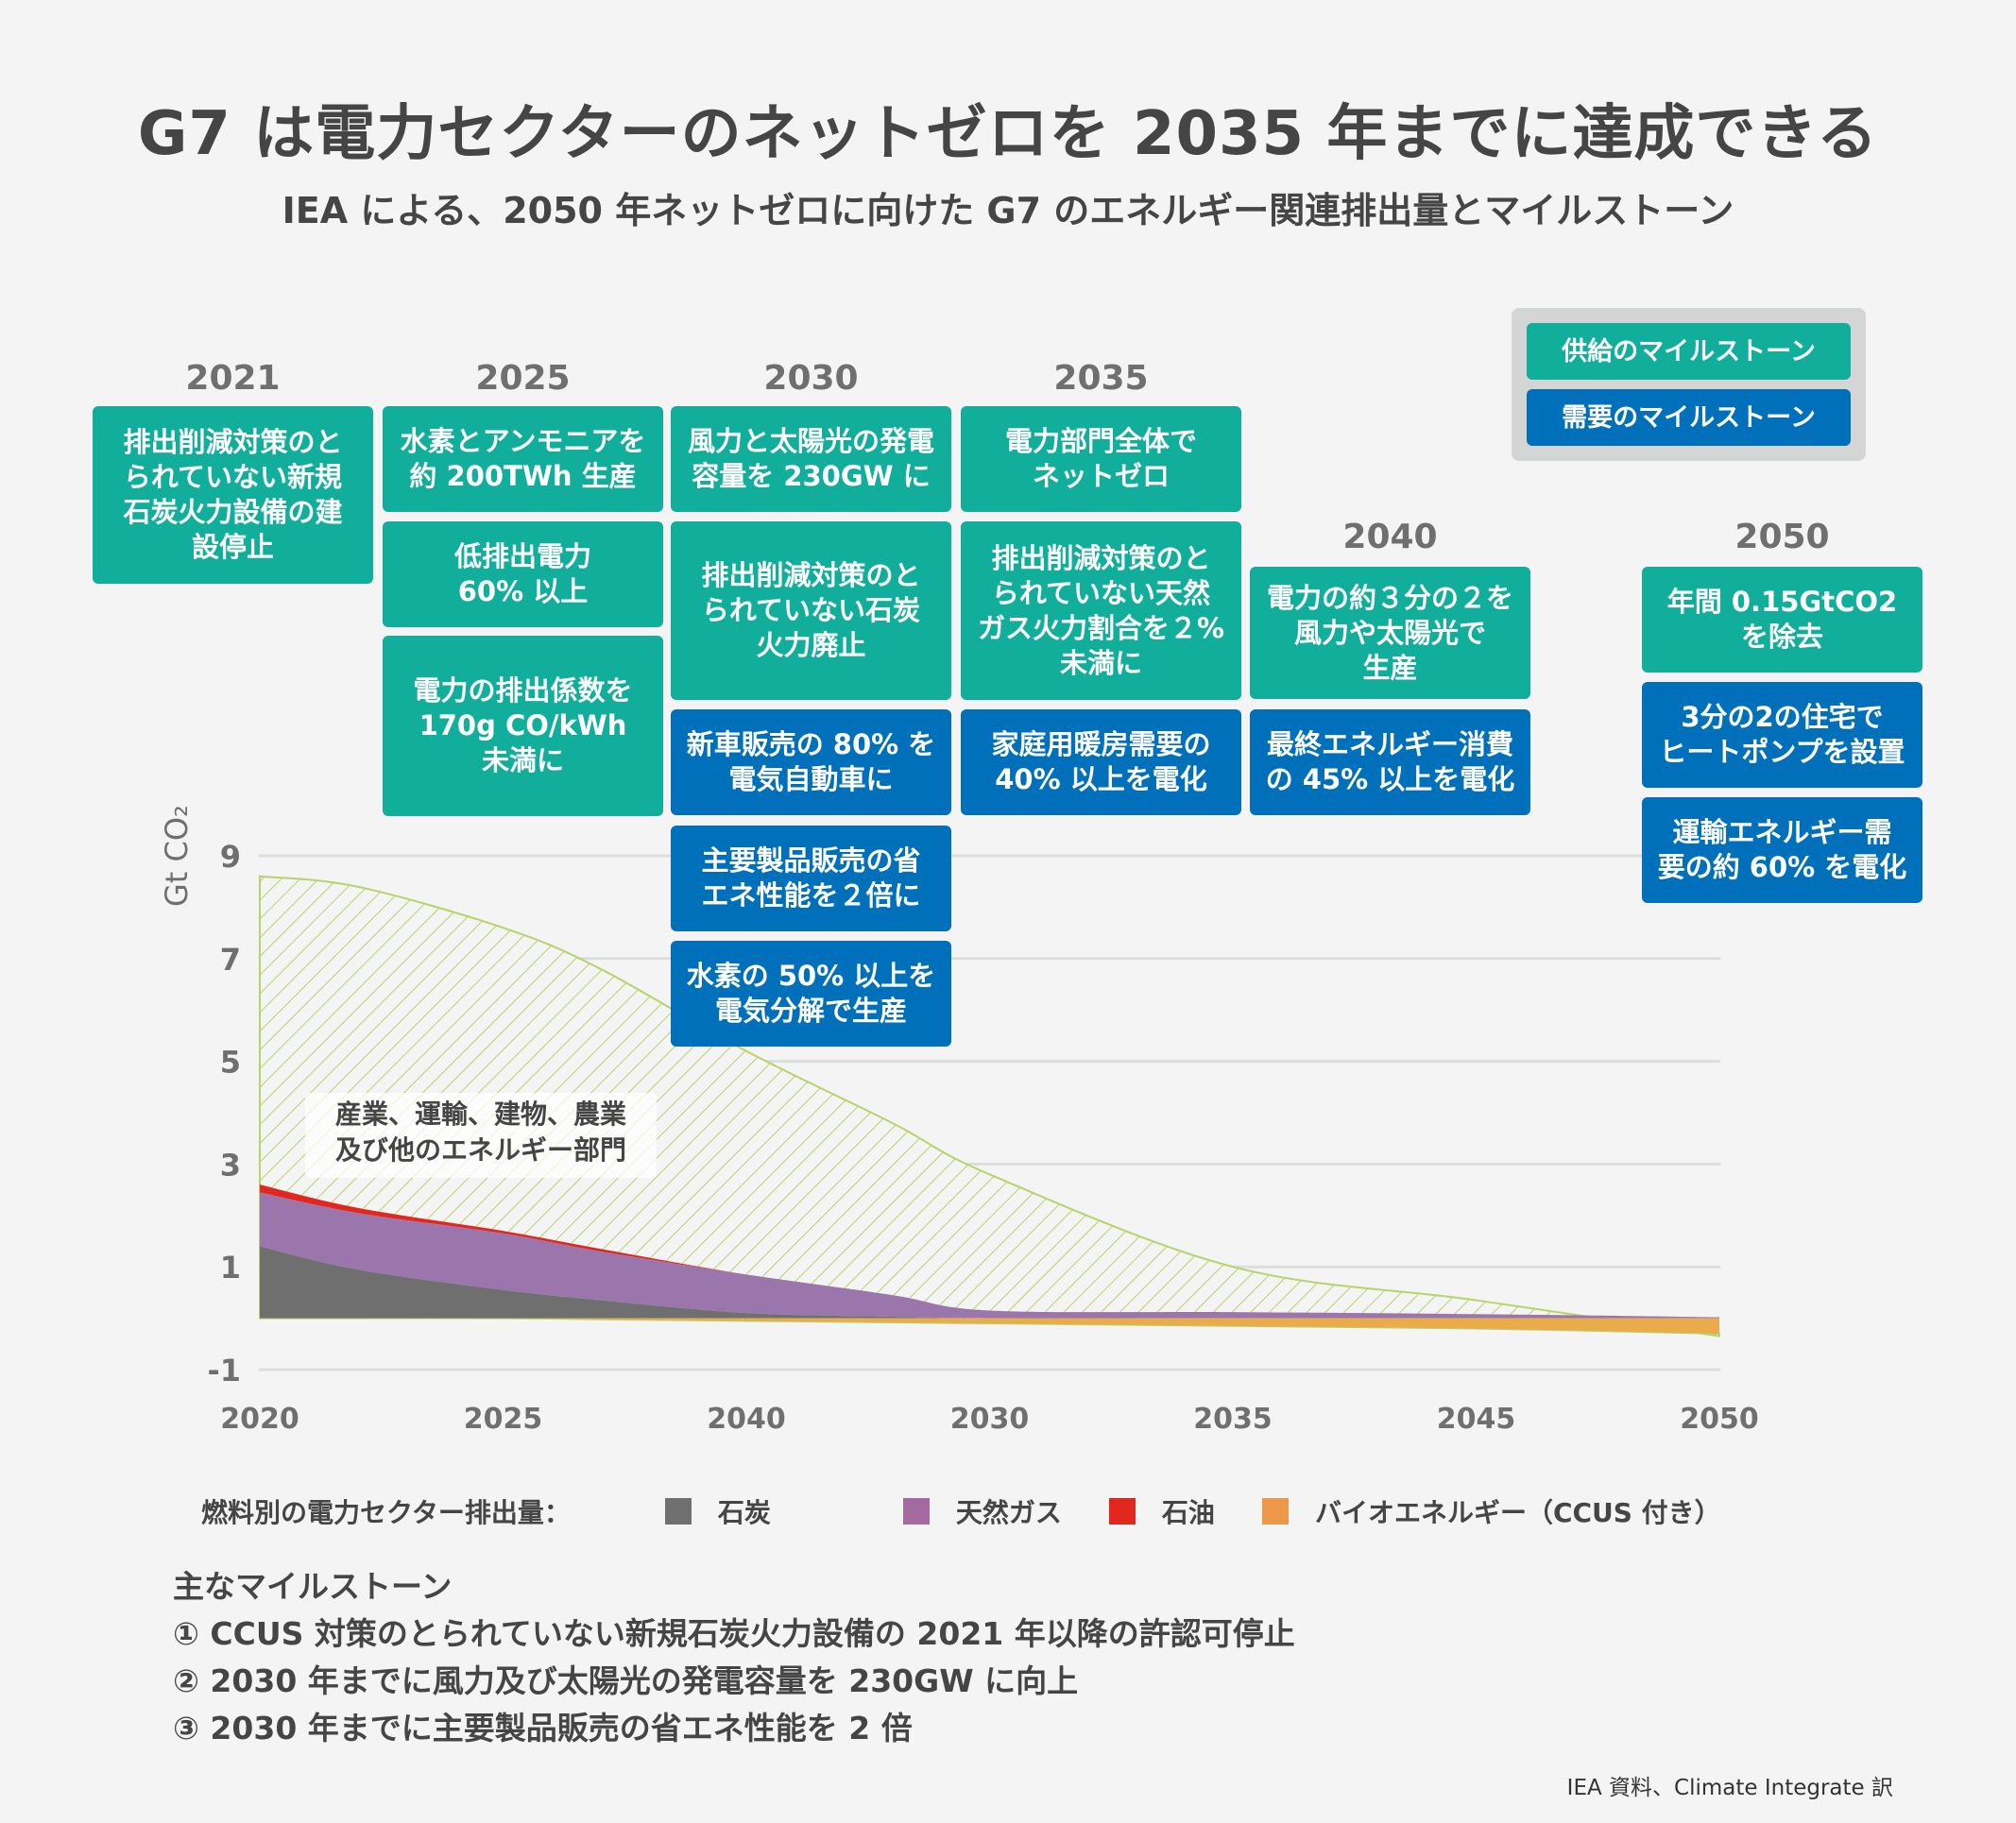  What do you see at coordinates (678, 1511) in the screenshot?
I see `coal-swatch` at bounding box center [678, 1511].